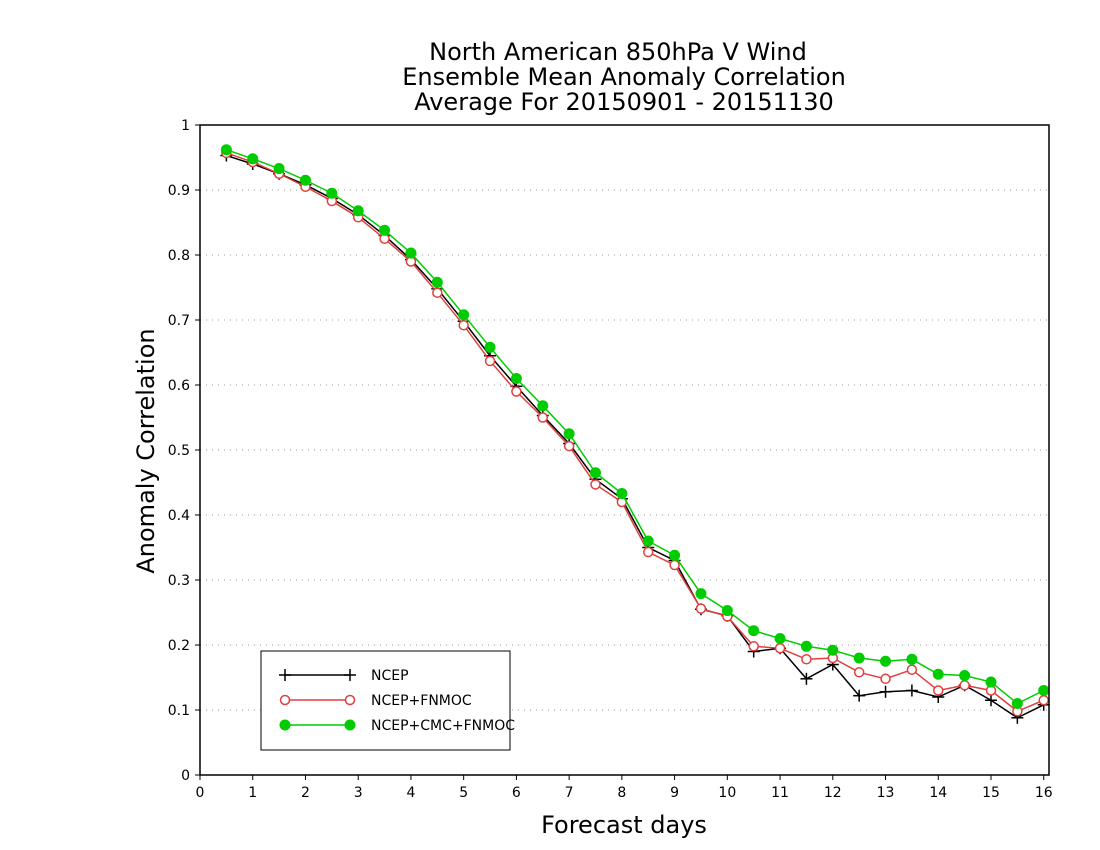 The image size is (1100, 850). Describe the element at coordinates (833, 793) in the screenshot. I see `x-tick-label: 12` at that location.